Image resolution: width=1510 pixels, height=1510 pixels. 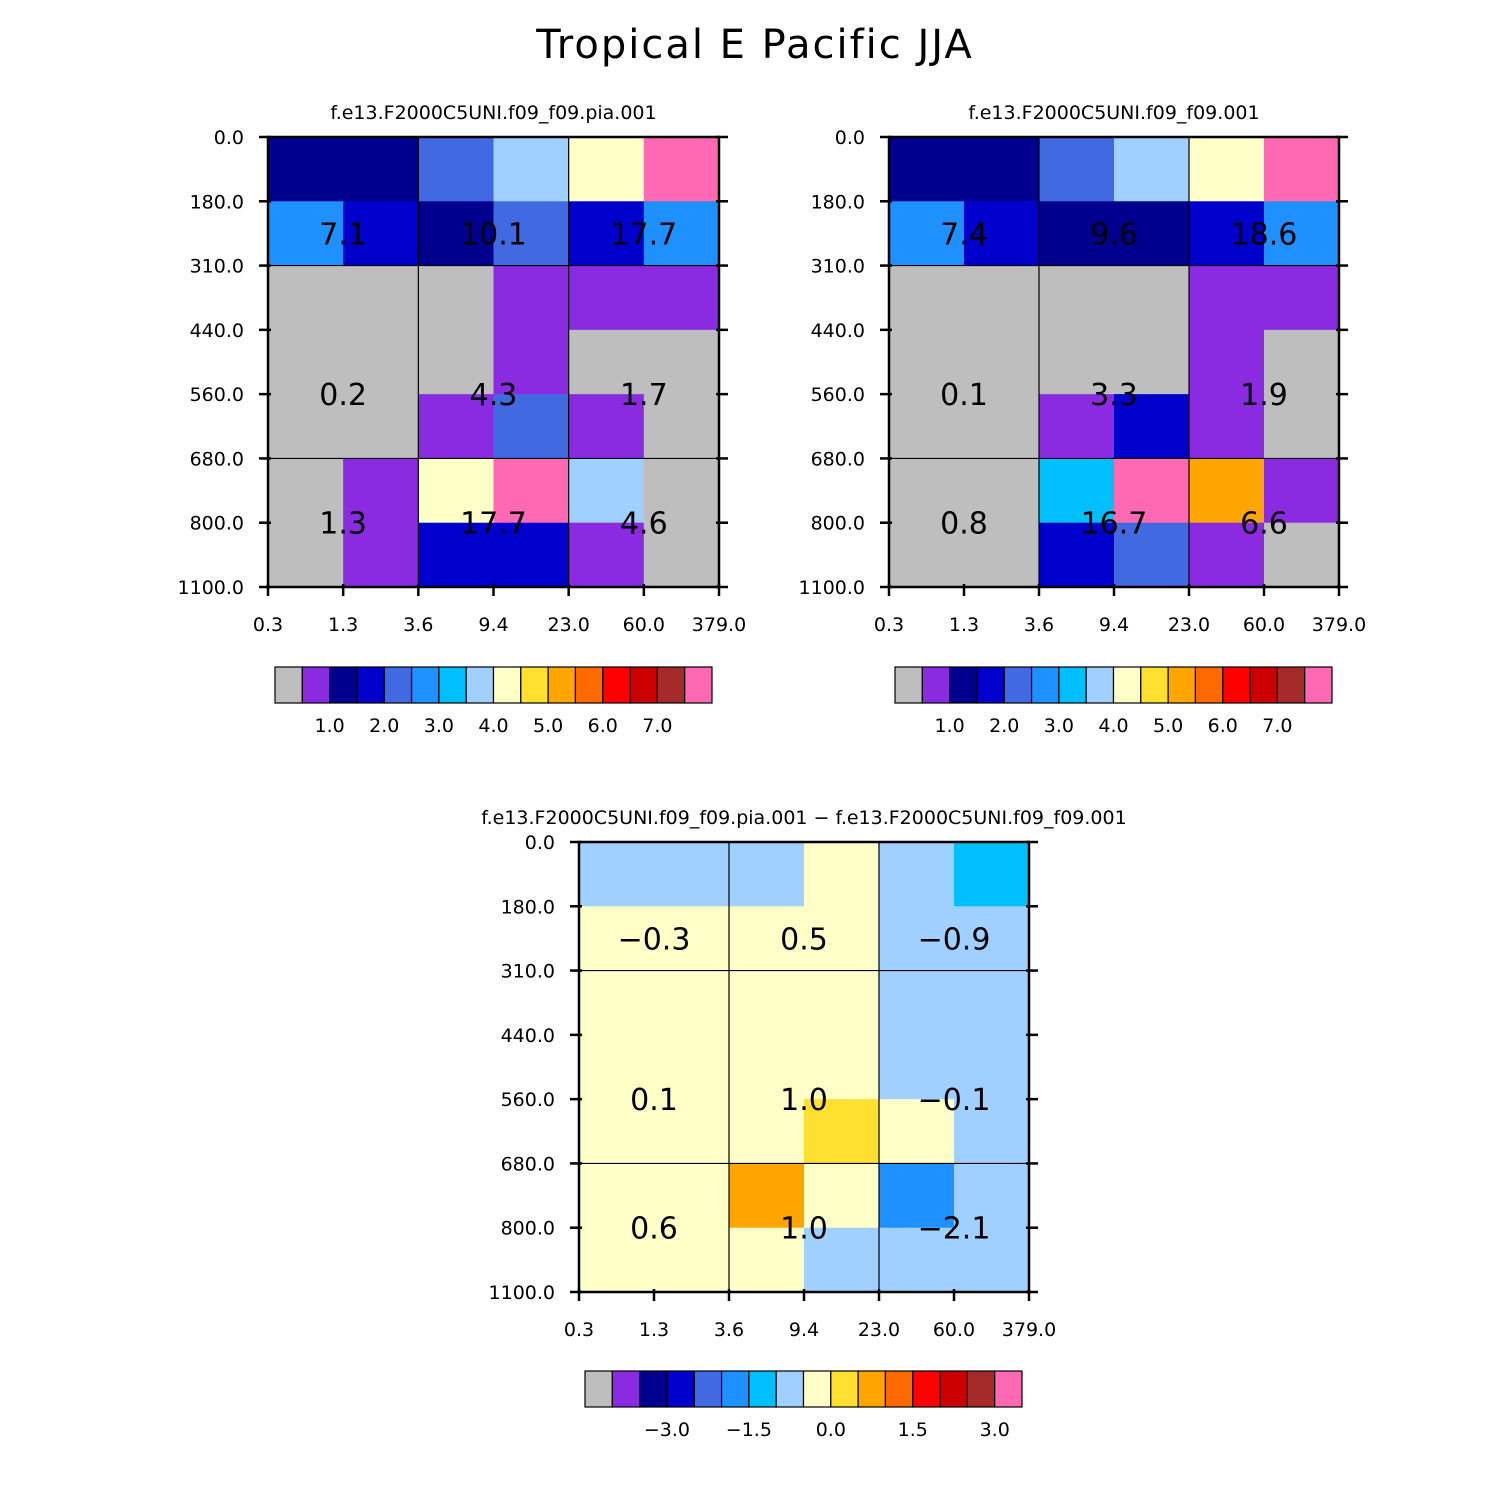 What do you see at coordinates (964, 234) in the screenshot?
I see `block-value-label: 7.4` at bounding box center [964, 234].